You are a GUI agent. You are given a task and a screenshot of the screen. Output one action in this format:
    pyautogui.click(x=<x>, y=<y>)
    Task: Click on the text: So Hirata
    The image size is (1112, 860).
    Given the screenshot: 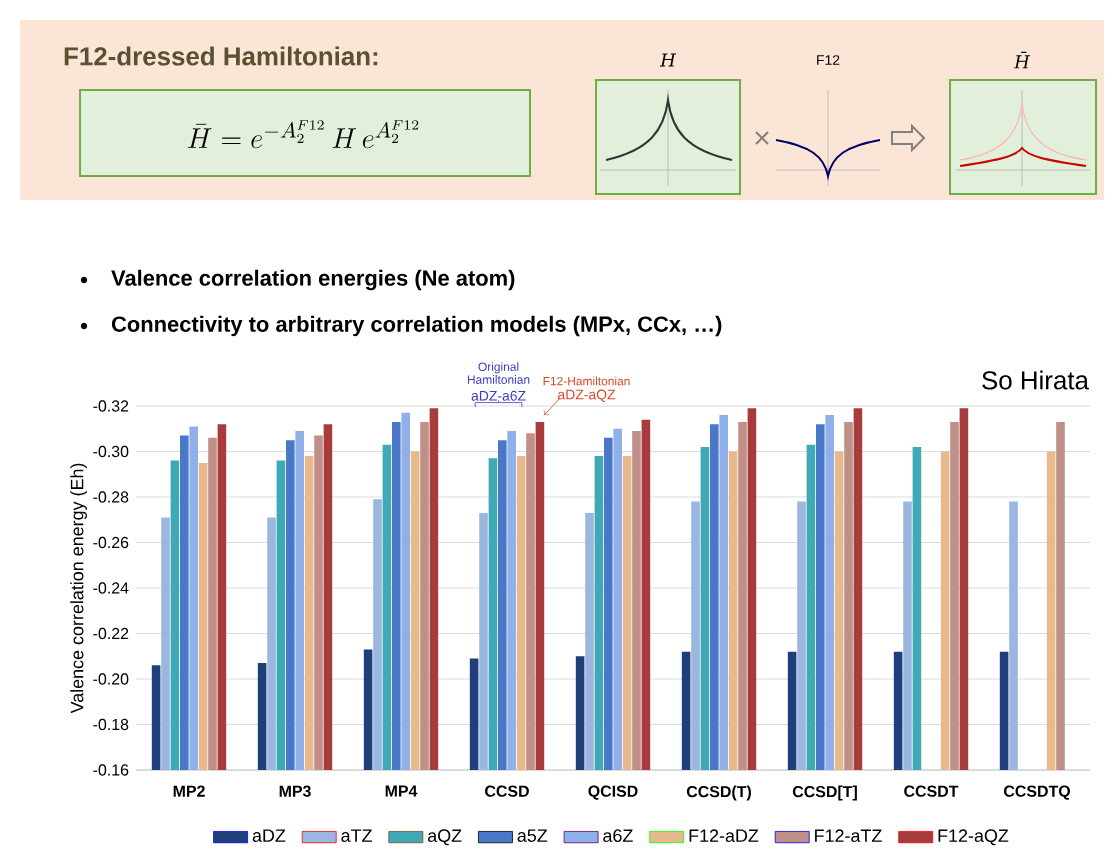 What is the action you would take?
    pyautogui.click(x=1035, y=380)
    